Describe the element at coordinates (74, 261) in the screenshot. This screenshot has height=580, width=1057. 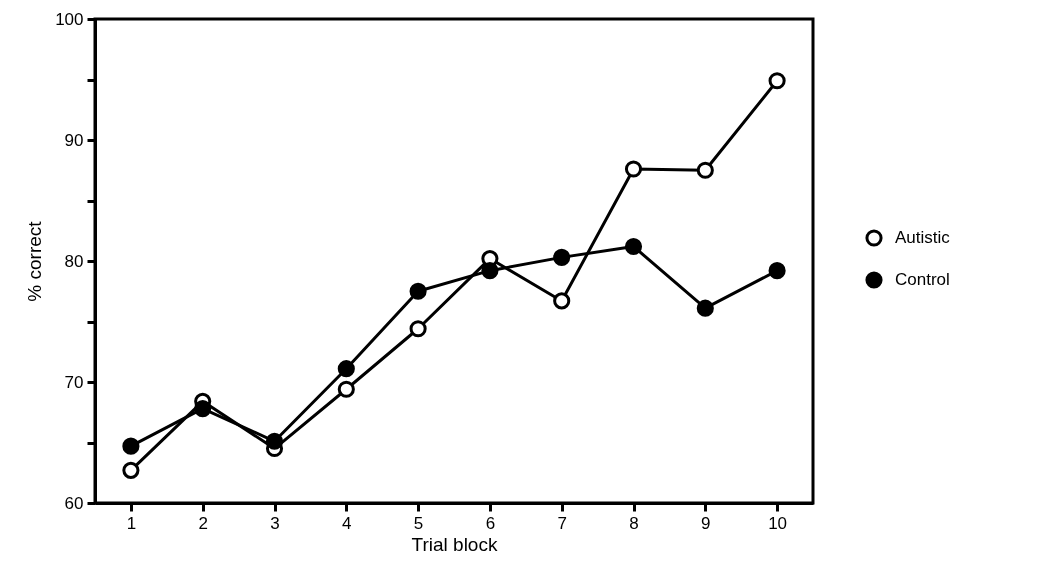
I see `y-tick-label: 80` at that location.